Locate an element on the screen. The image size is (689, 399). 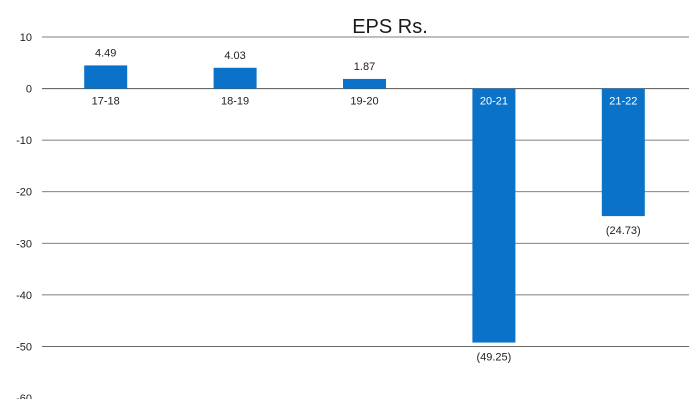
y-tick-label: 0 is located at coordinates (29, 90).